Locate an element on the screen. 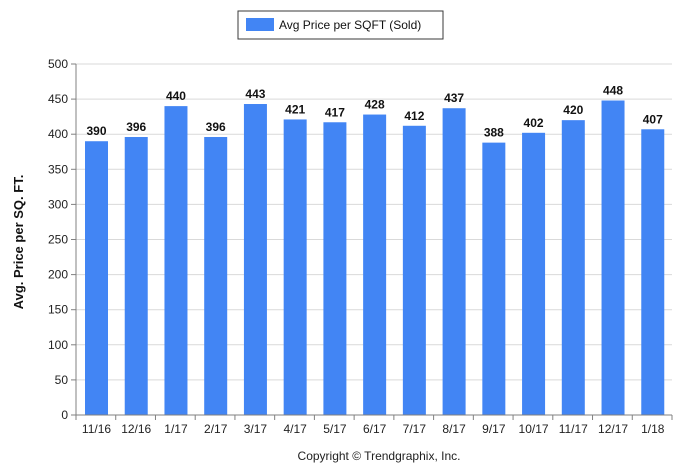 The height and width of the screenshot is (470, 695). legend-label: Avg Price per SQFT (Sold) is located at coordinates (350, 25).